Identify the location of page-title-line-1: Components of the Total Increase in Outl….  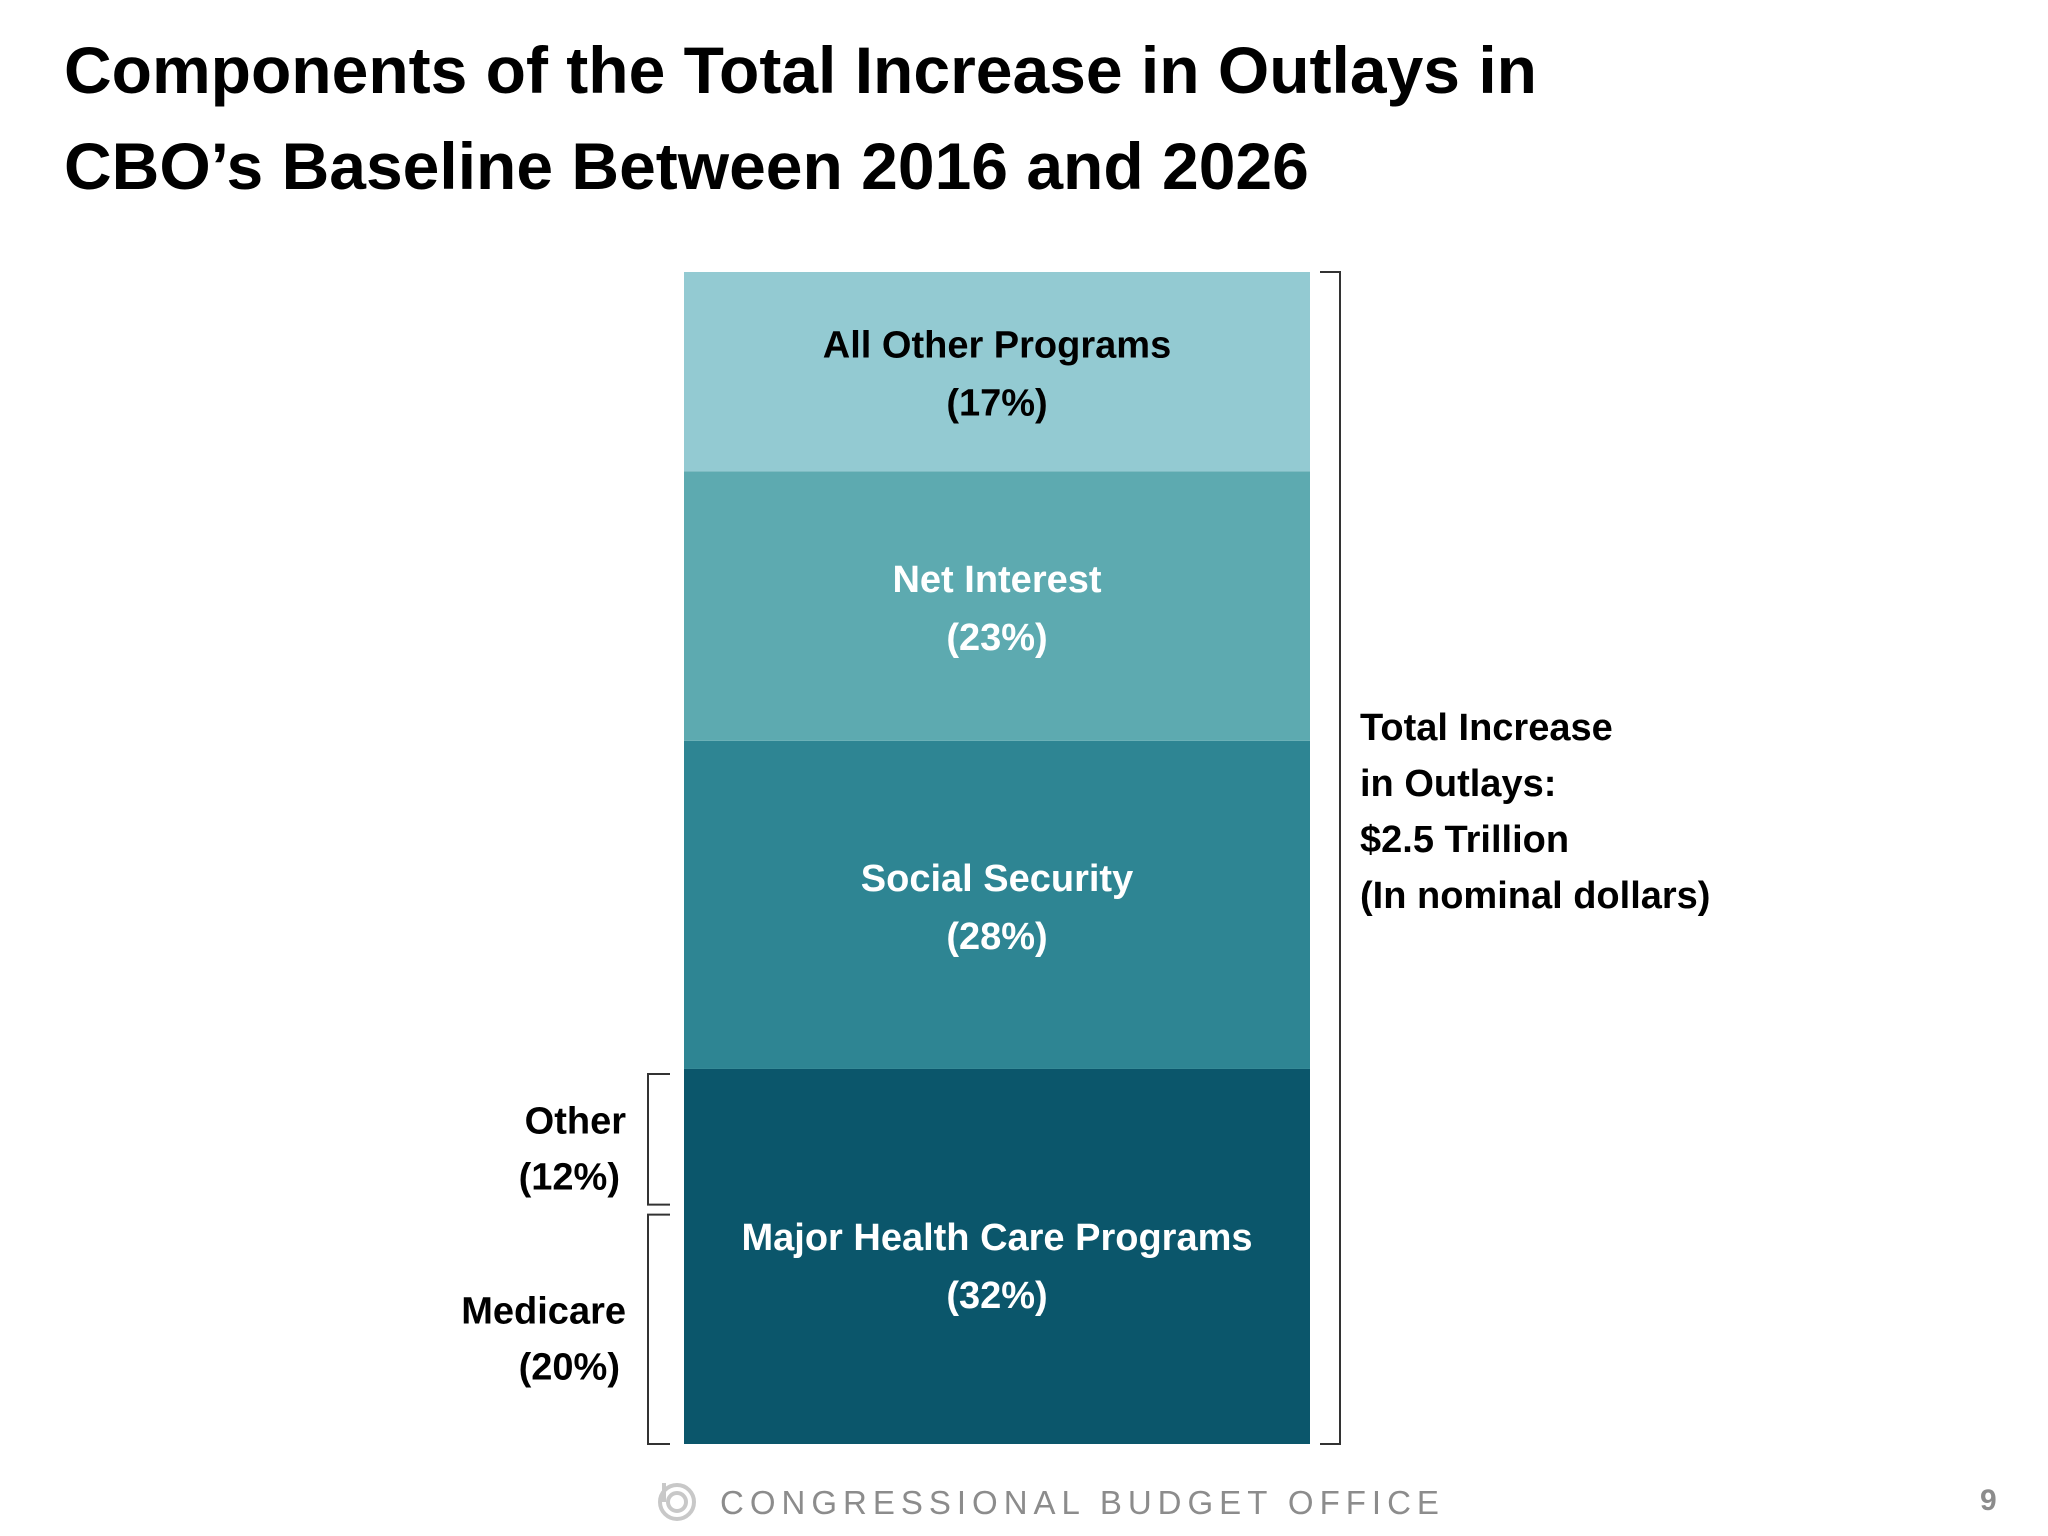
(800, 70).